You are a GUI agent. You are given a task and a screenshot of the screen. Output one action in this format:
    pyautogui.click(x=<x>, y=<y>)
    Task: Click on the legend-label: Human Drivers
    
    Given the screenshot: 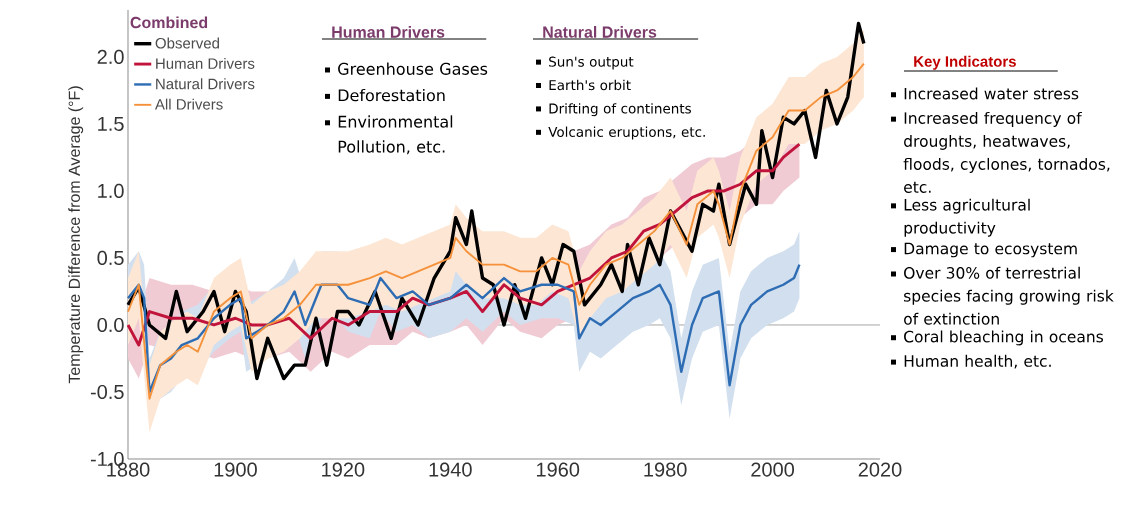 What is the action you would take?
    pyautogui.click(x=205, y=63)
    